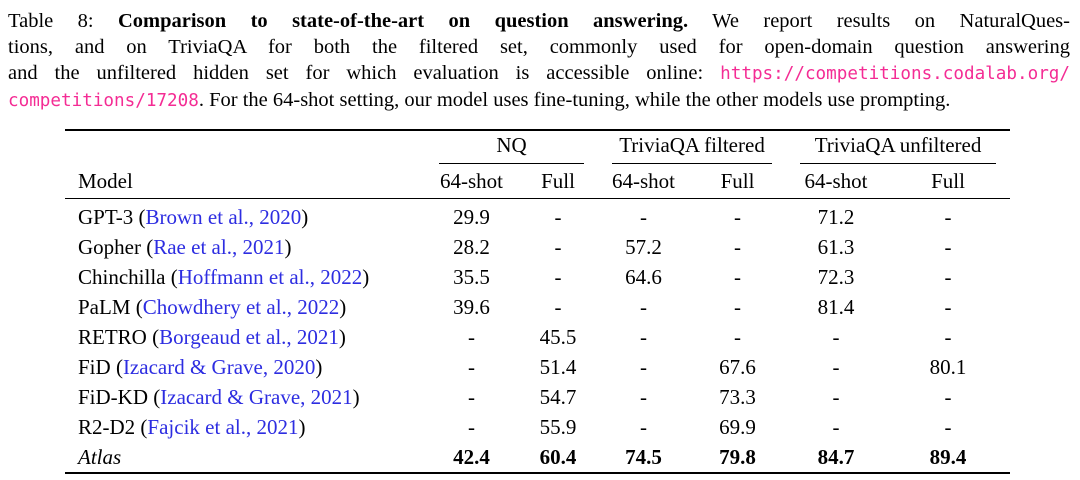  Describe the element at coordinates (737, 426) in the screenshot. I see `metric-value: 69.9` at that location.